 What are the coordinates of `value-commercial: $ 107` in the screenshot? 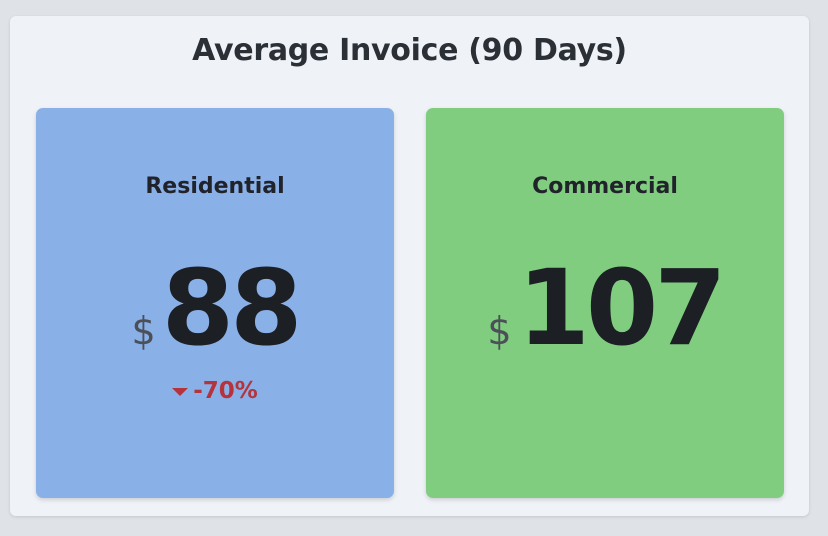 It's located at (605, 311).